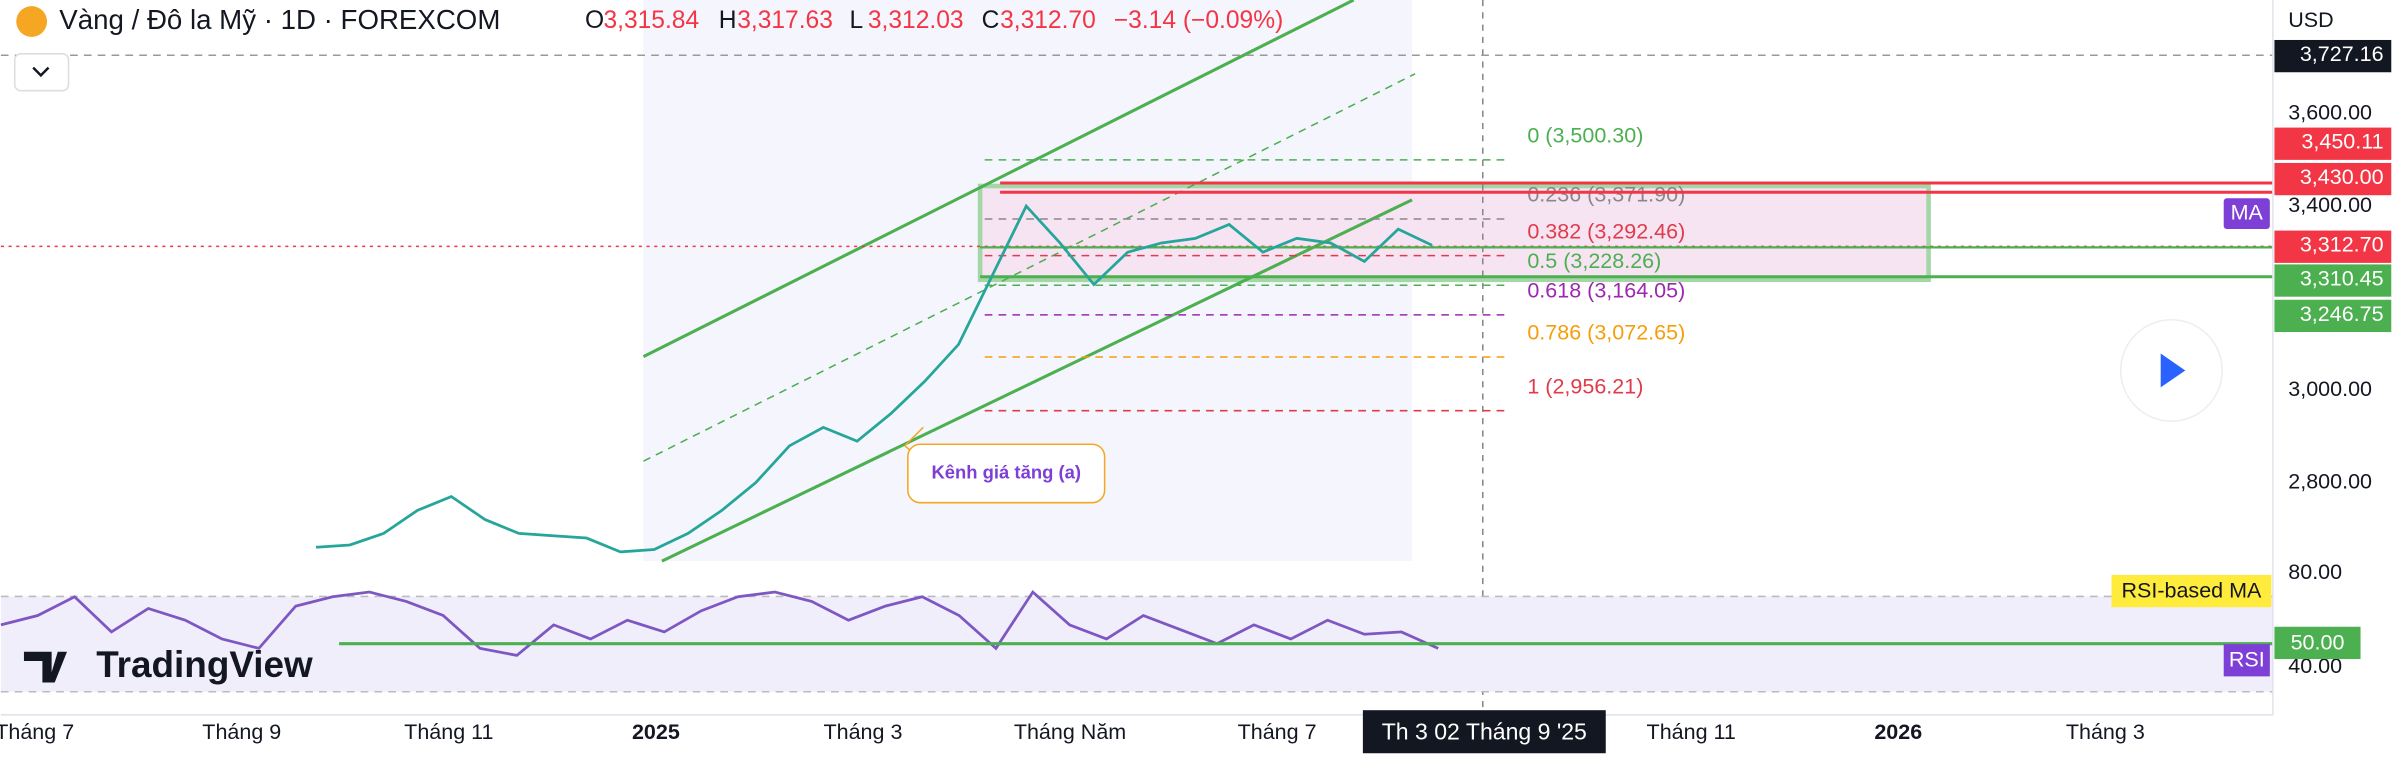 Image resolution: width=2406 pixels, height=769 pixels. I want to click on rsi-tick-label: 80.00, so click(2315, 572).